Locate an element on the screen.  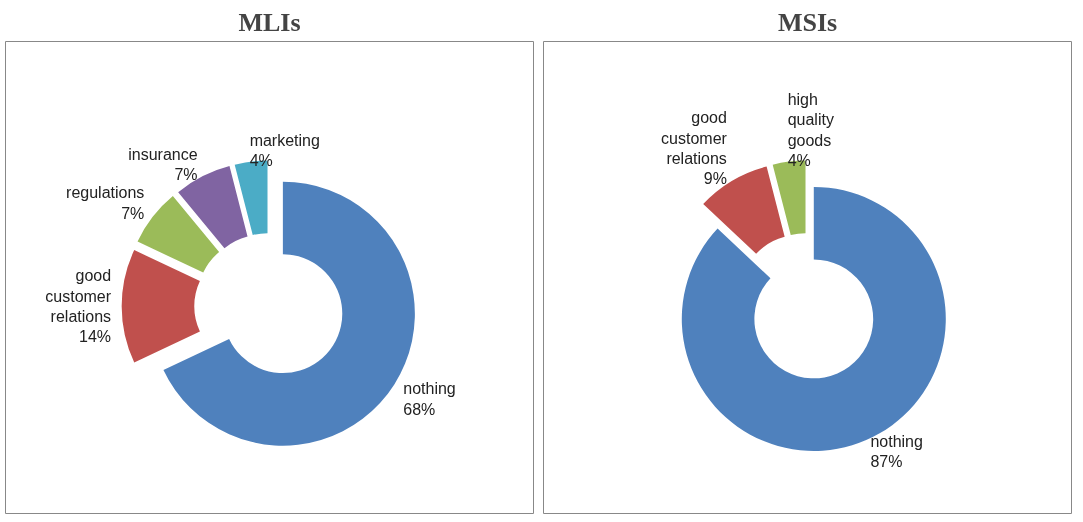
data-label: 14% is located at coordinates (95, 337).